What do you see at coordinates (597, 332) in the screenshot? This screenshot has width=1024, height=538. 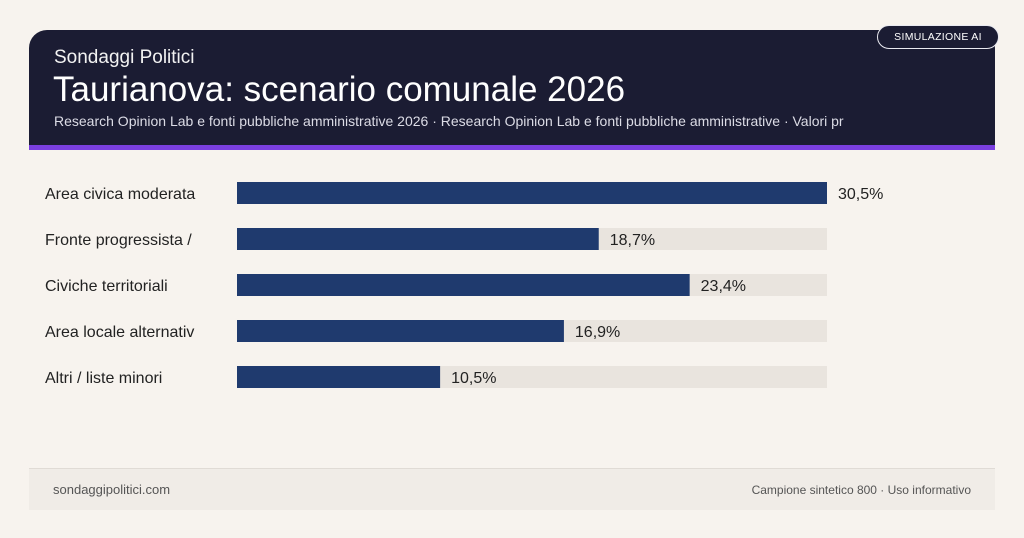 I see `value-label: 16,9%` at bounding box center [597, 332].